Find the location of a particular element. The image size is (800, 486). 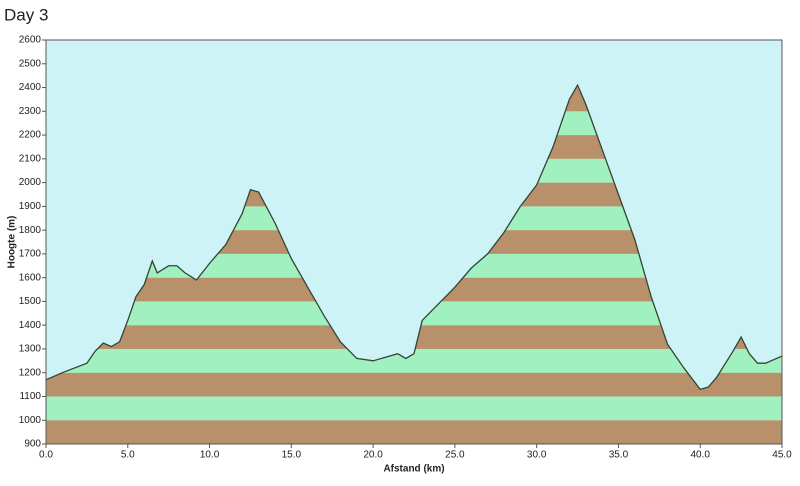

y-axis-label: Hoogte (m) is located at coordinates (12, 242).